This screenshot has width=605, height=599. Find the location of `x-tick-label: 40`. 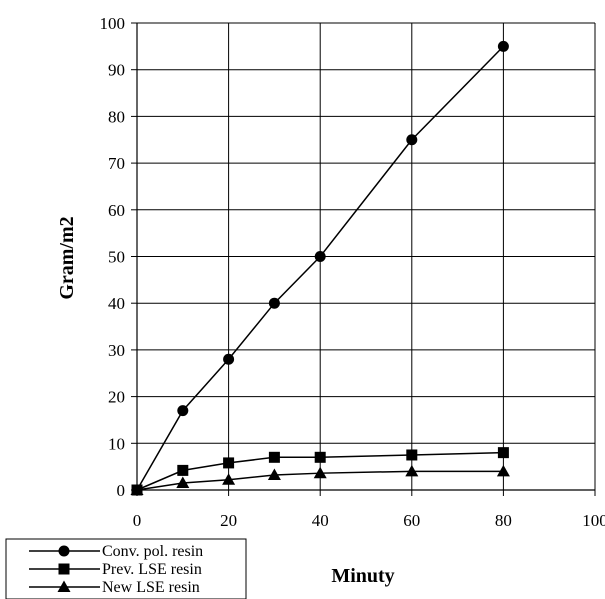

x-tick-label: 40 is located at coordinates (320, 520).